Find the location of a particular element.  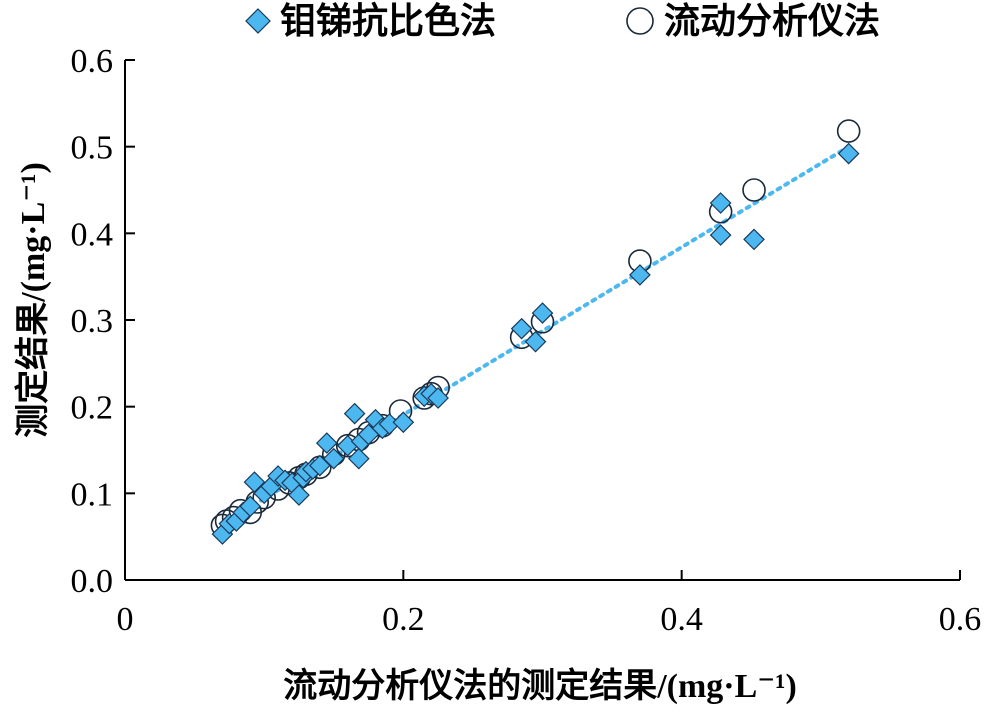

y-tick-label: 0.6 is located at coordinates (92, 61).